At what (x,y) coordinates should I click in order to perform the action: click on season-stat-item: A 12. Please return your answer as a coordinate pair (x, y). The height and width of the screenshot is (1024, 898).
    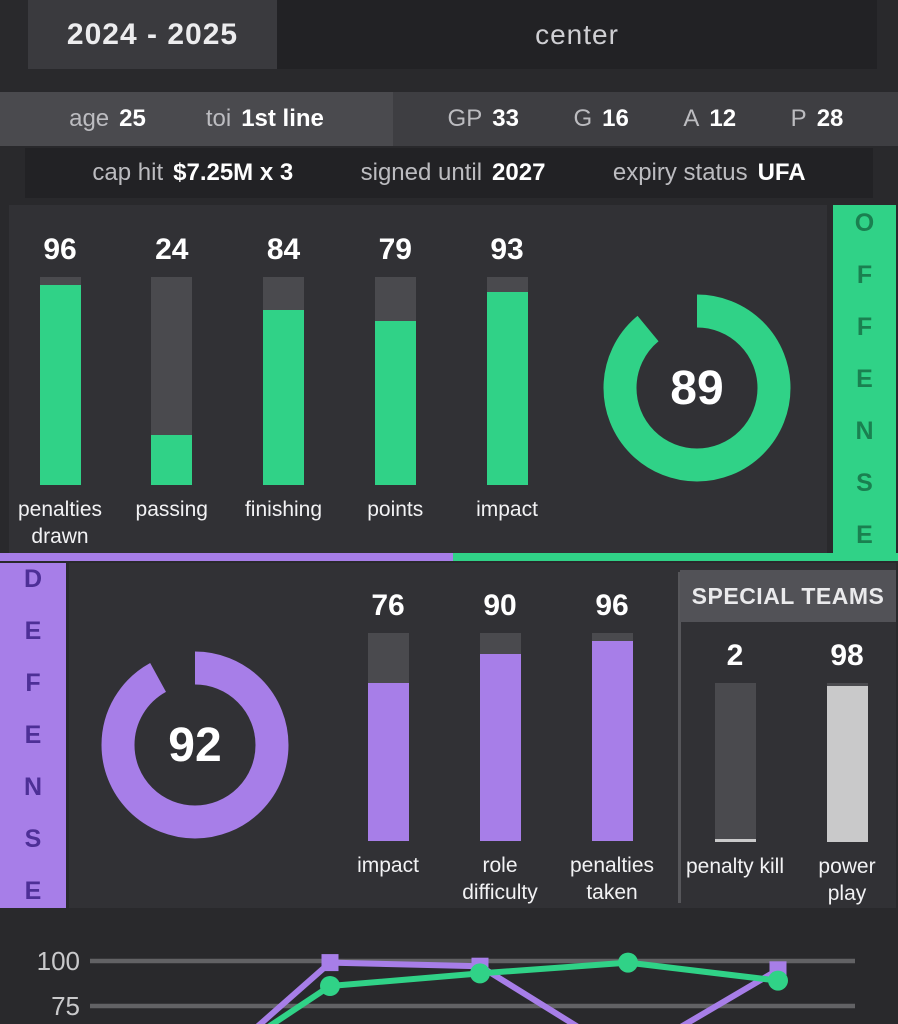
    Looking at the image, I should click on (709, 119).